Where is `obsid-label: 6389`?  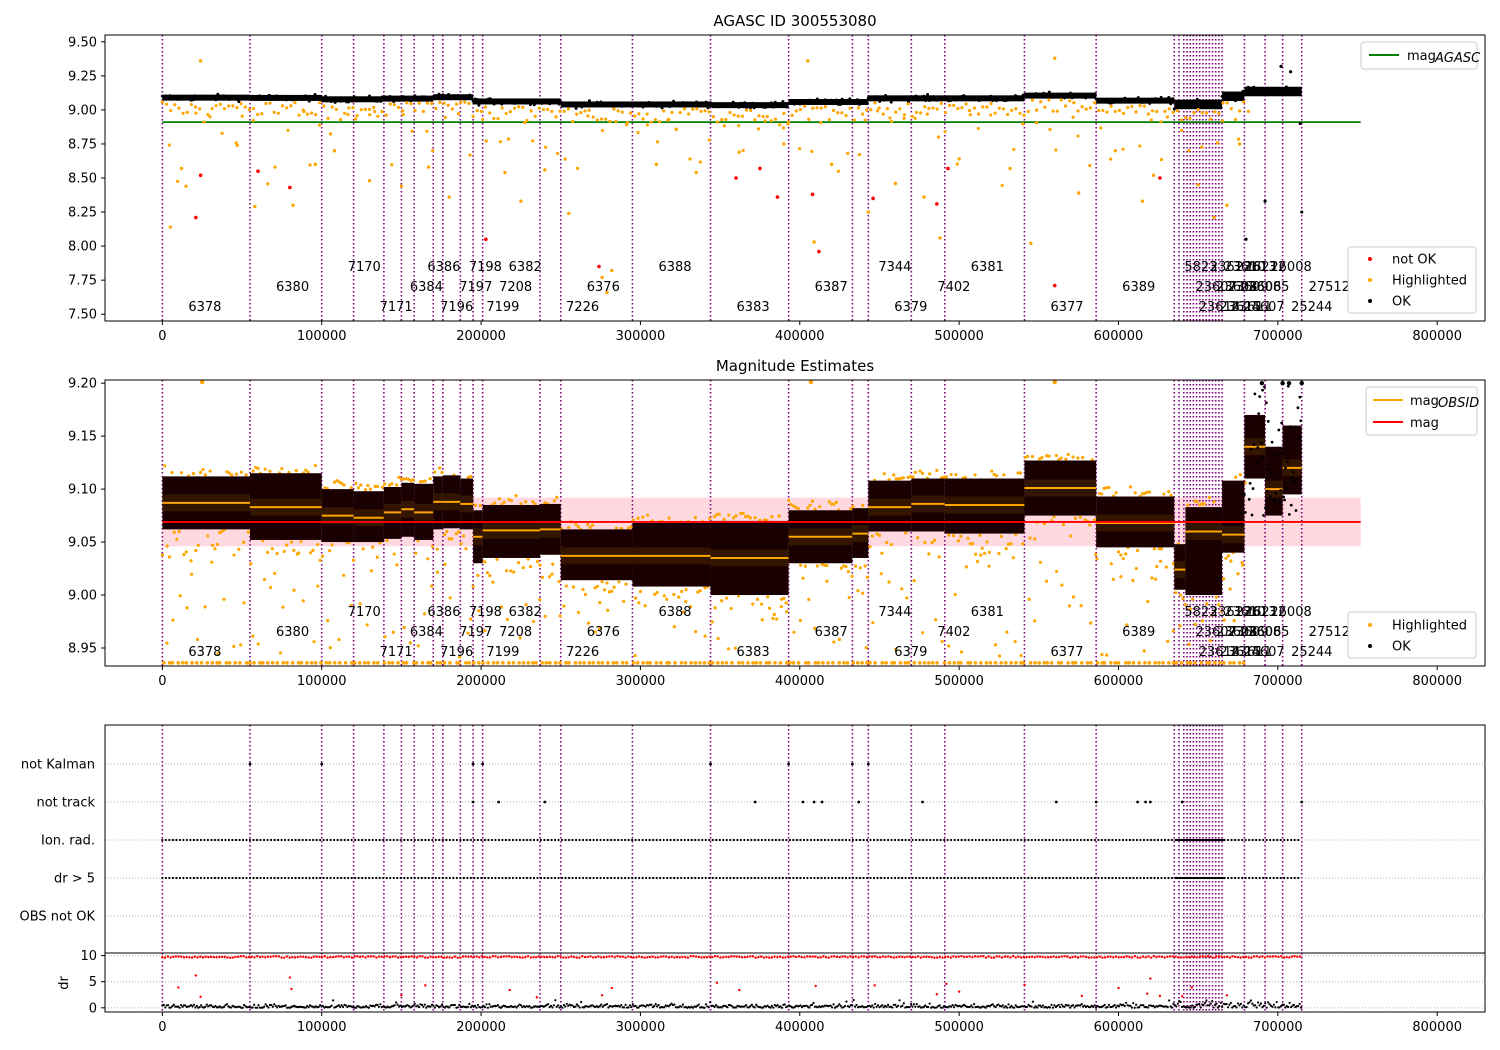 obsid-label: 6389 is located at coordinates (1138, 287).